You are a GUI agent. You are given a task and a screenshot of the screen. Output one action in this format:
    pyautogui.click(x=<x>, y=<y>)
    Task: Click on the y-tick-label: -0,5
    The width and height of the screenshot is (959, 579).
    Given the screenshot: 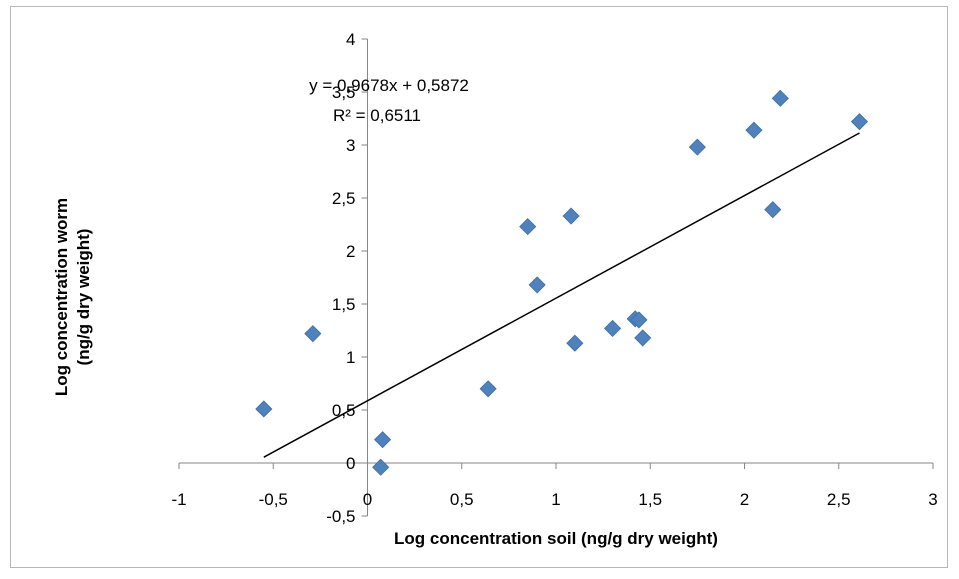 What is the action you would take?
    pyautogui.click(x=340, y=516)
    